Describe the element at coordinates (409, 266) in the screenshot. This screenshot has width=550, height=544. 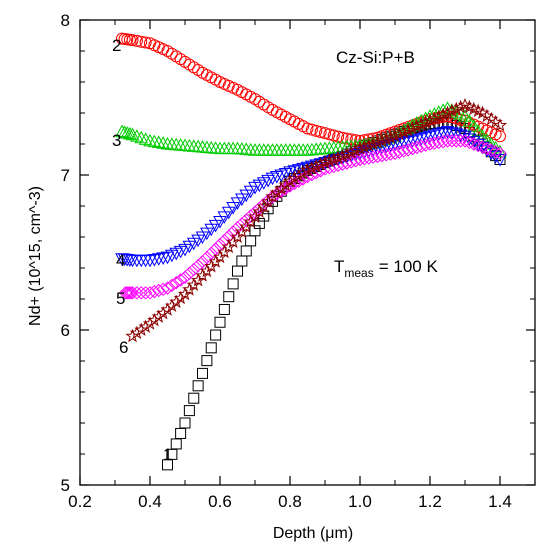
I see `temperature-value: = 100 K` at that location.